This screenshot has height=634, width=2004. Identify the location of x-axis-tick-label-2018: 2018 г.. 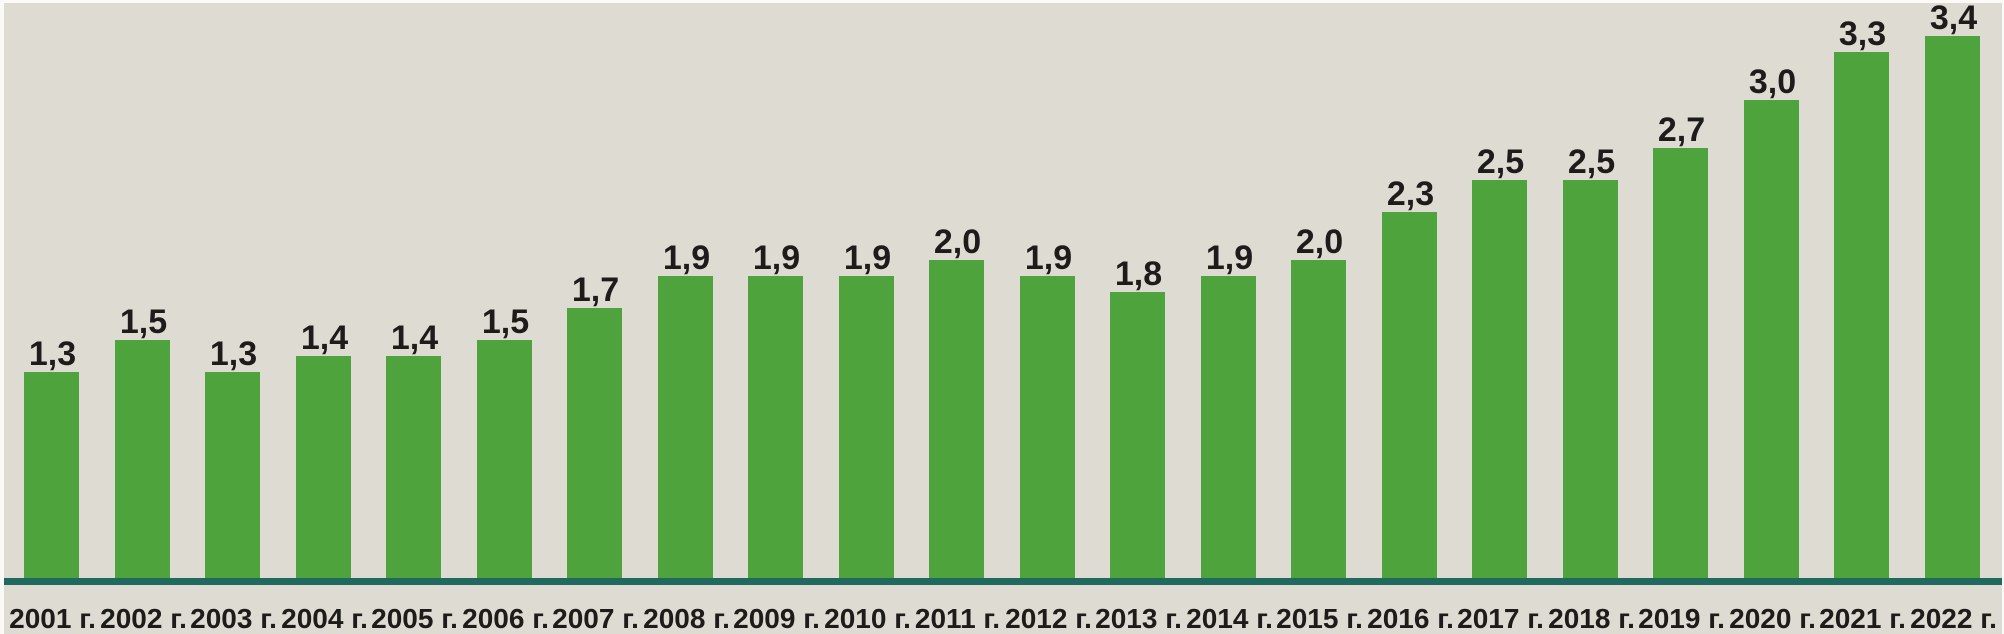
(1591, 618).